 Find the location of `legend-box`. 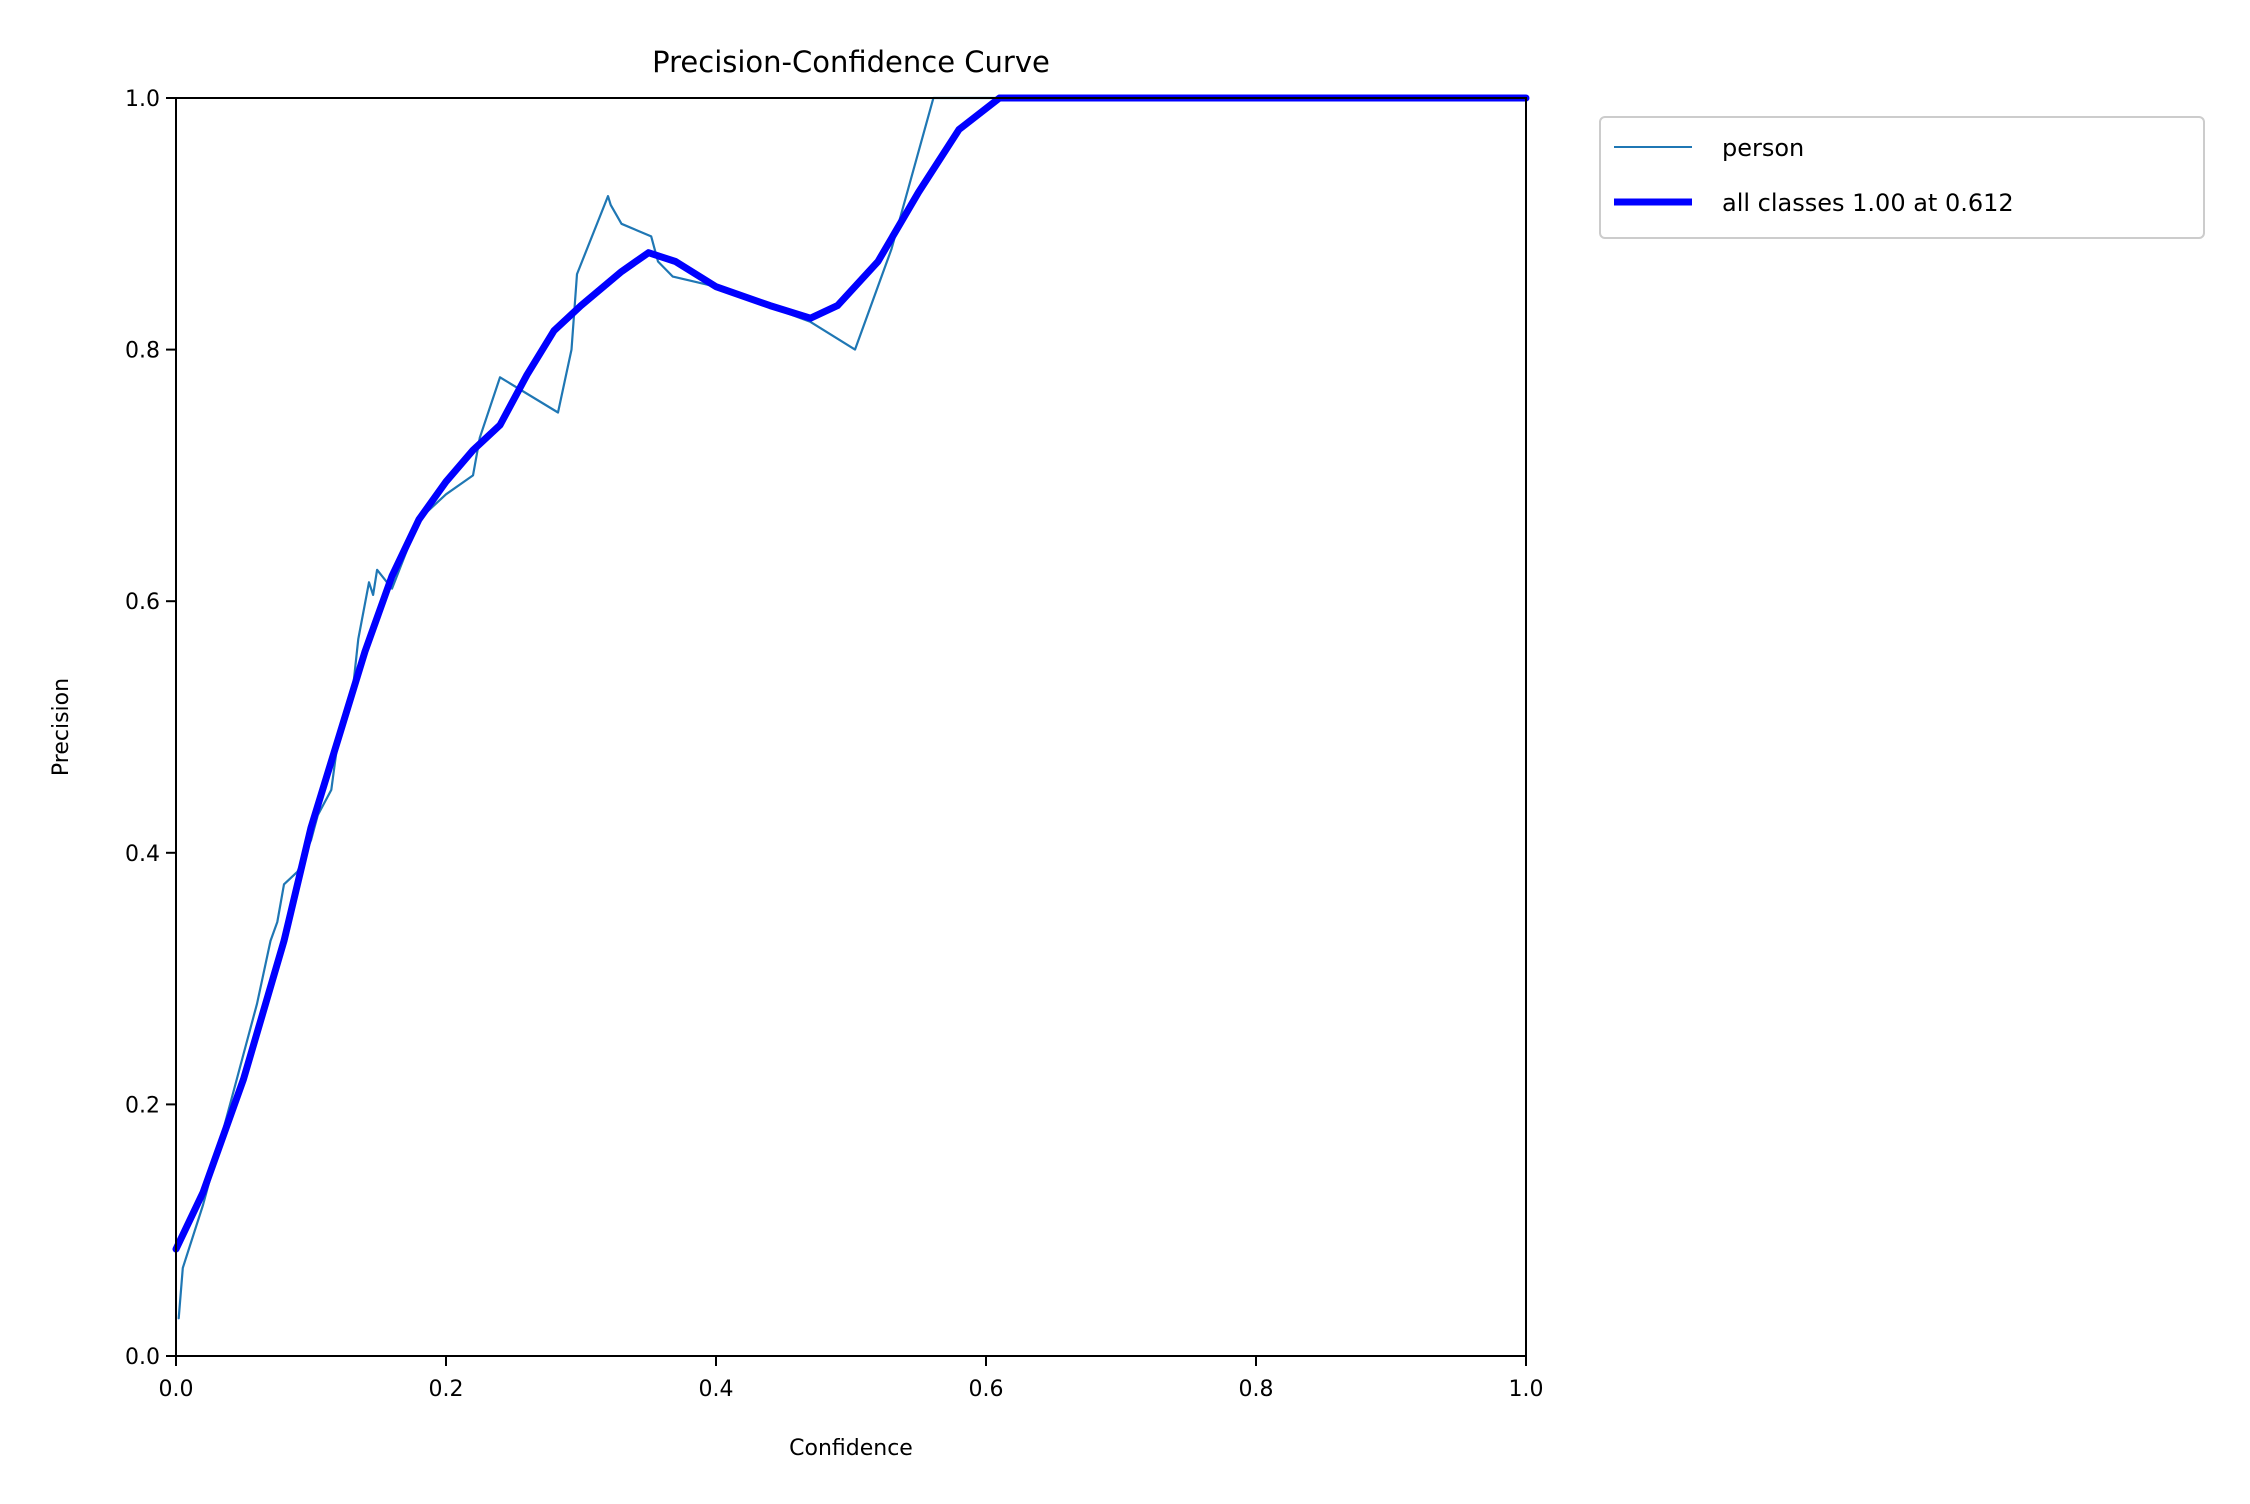

legend-box is located at coordinates (1902, 177).